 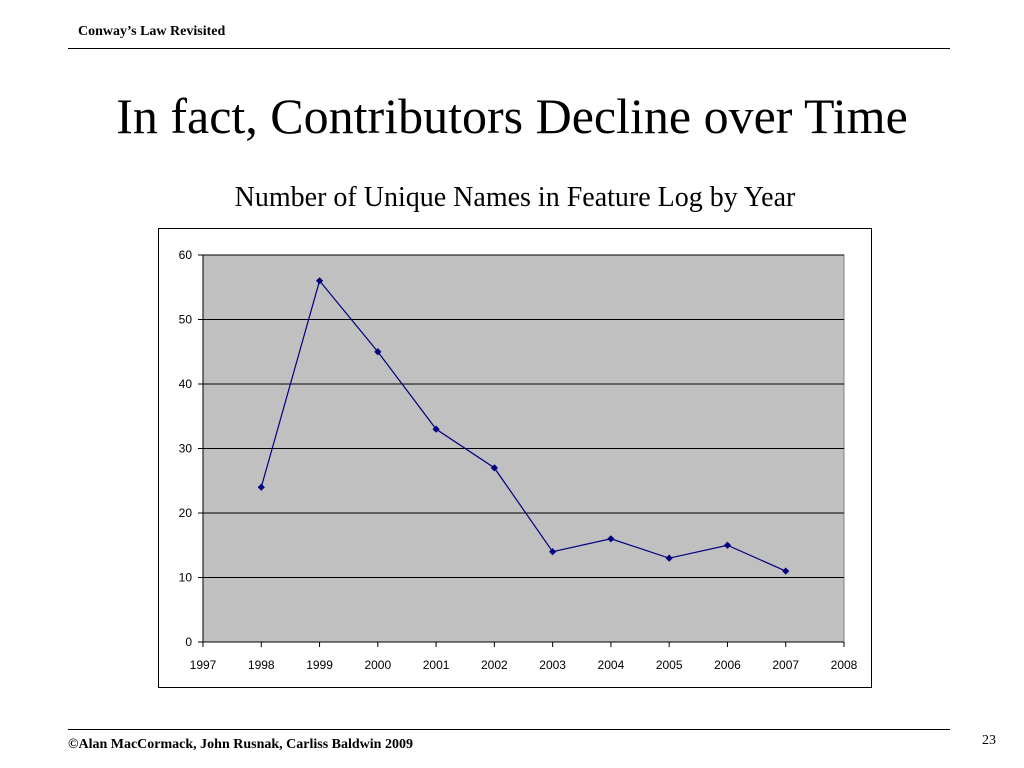 What do you see at coordinates (509, 48) in the screenshot?
I see `header-rule` at bounding box center [509, 48].